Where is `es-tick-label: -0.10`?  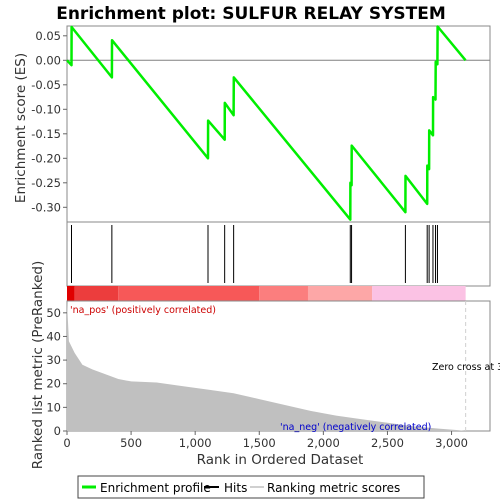 es-tick-label: -0.10 is located at coordinates (46, 109).